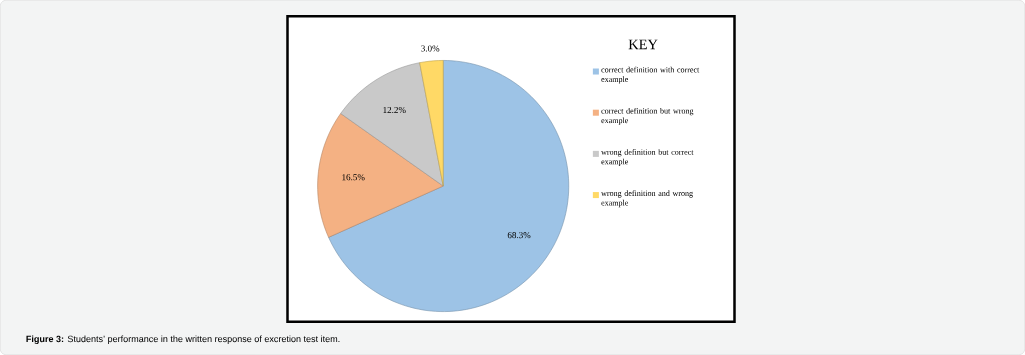  Describe the element at coordinates (647, 157) in the screenshot. I see `legend-label: wrong definition but correct example` at that location.